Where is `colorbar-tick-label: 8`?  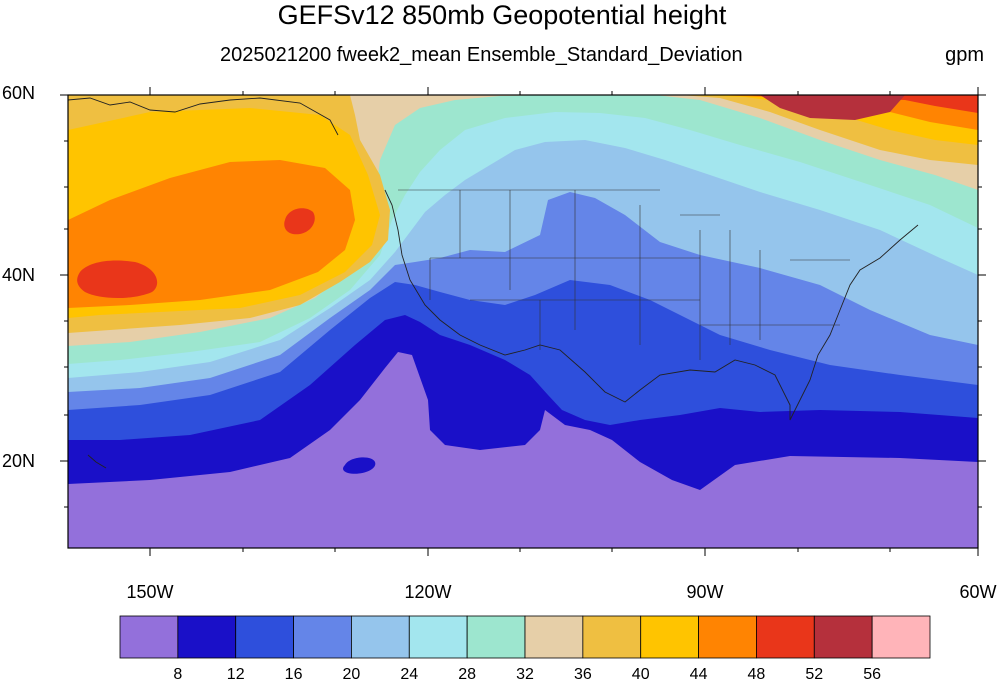
colorbar-tick-label: 8 is located at coordinates (178, 674).